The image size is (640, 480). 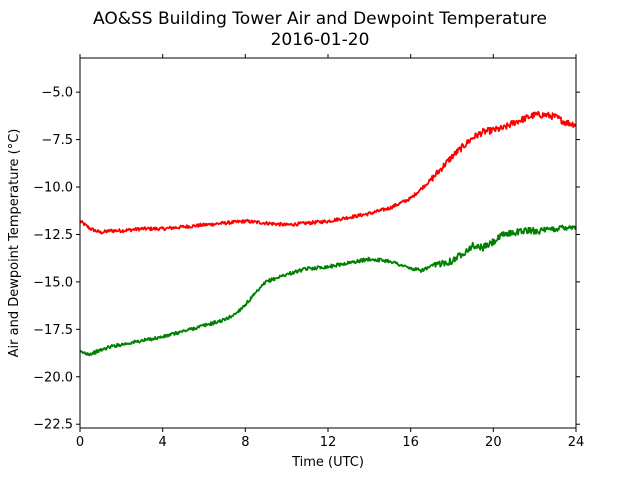 I want to click on x-tick-label: 16, so click(x=410, y=442).